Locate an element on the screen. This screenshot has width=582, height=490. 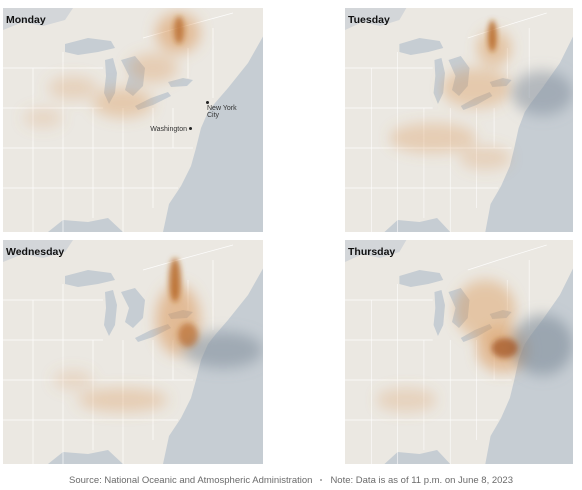
city-label: Washington is located at coordinates (168, 129).